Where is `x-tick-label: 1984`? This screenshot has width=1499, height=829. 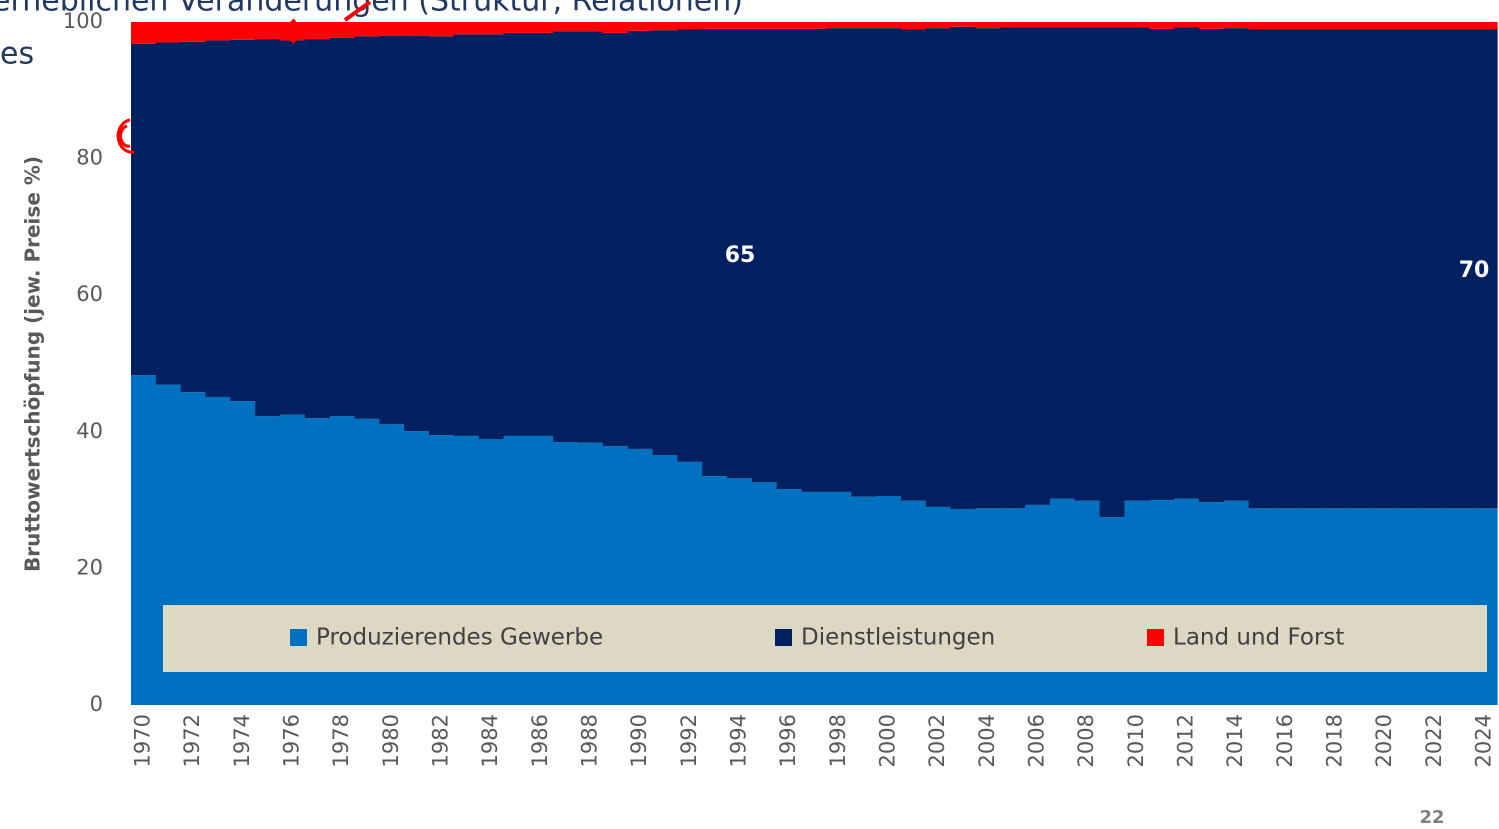
x-tick-label: 1984 is located at coordinates (490, 740).